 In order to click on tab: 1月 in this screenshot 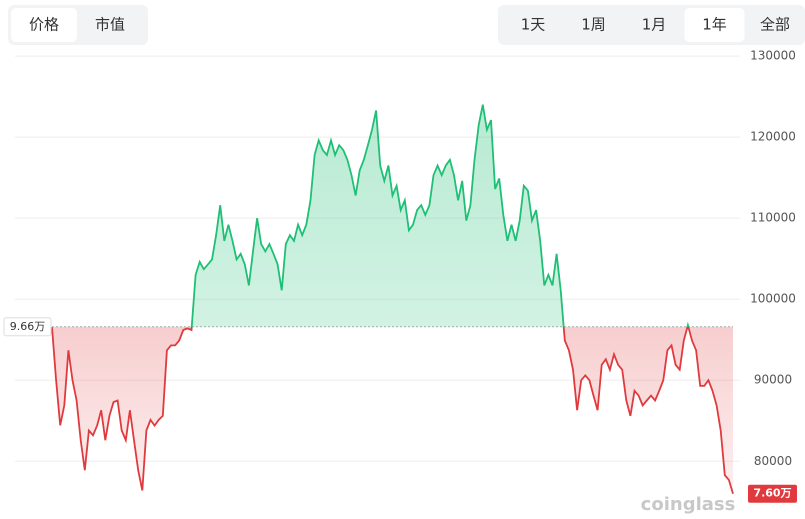, I will do `click(654, 25)`.